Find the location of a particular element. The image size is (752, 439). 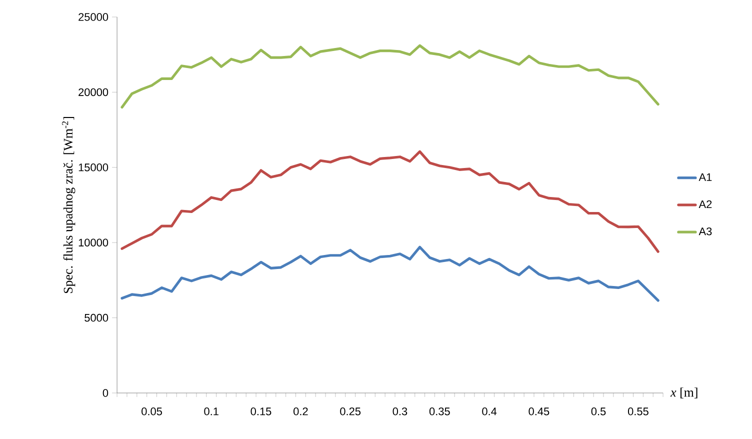

x-axis-title: x [m] is located at coordinates (684, 393).